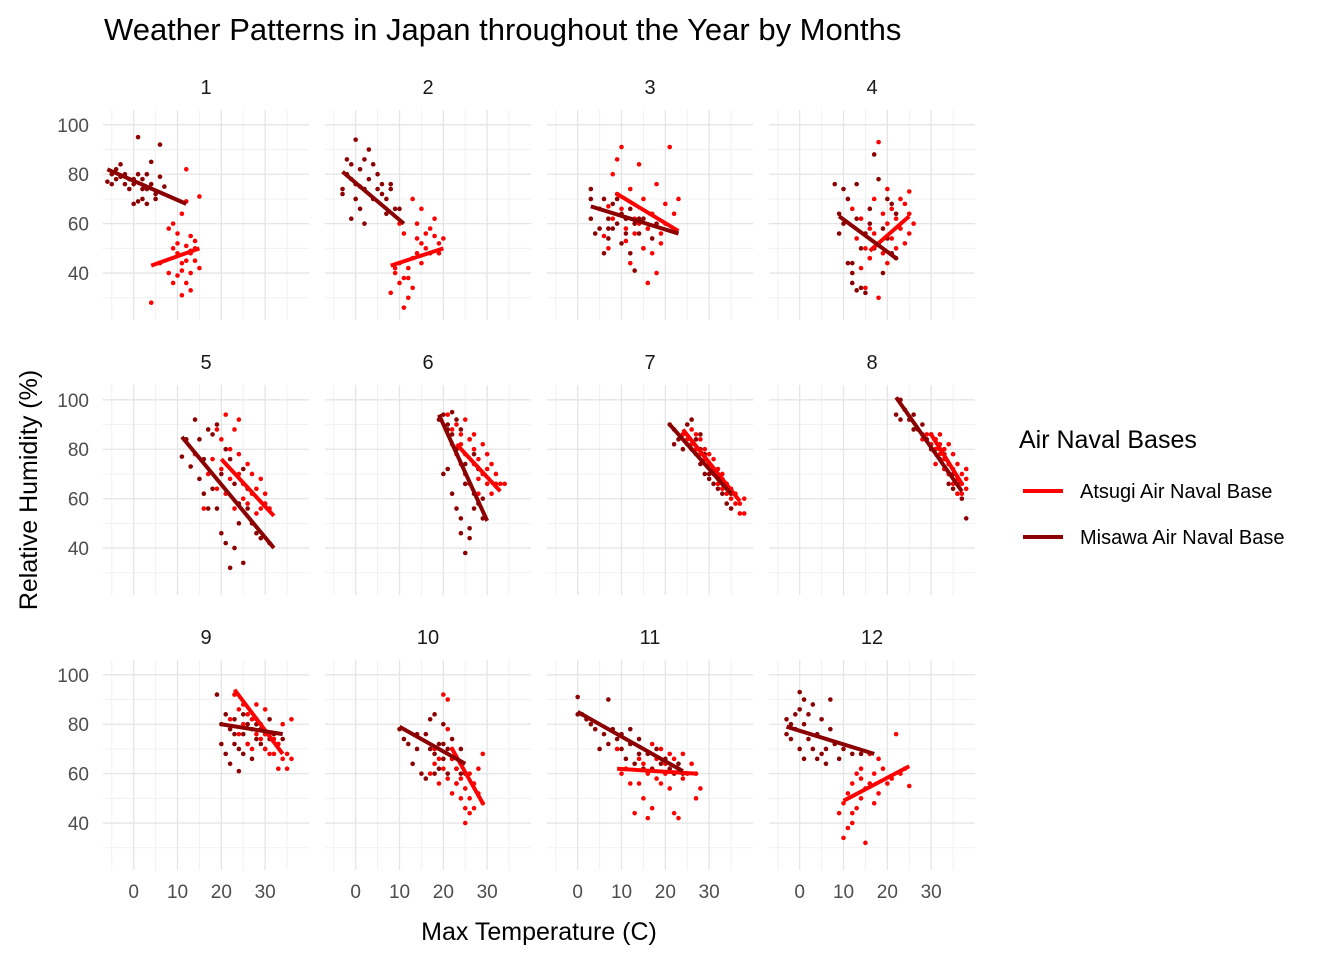 The image size is (1344, 965). Describe the element at coordinates (78, 225) in the screenshot. I see `y-tick-label: 60` at that location.